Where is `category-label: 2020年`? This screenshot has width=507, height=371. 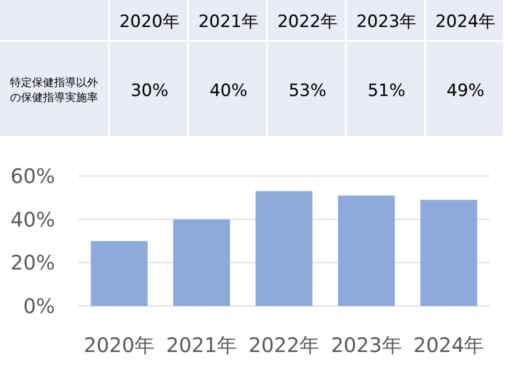
category-label: 2020年 is located at coordinates (149, 22).